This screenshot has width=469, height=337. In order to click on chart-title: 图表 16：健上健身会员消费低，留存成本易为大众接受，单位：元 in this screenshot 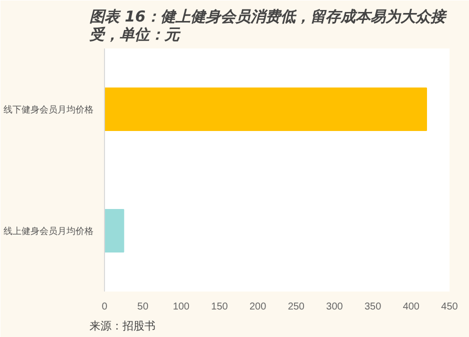, I will do `click(268, 26)`.